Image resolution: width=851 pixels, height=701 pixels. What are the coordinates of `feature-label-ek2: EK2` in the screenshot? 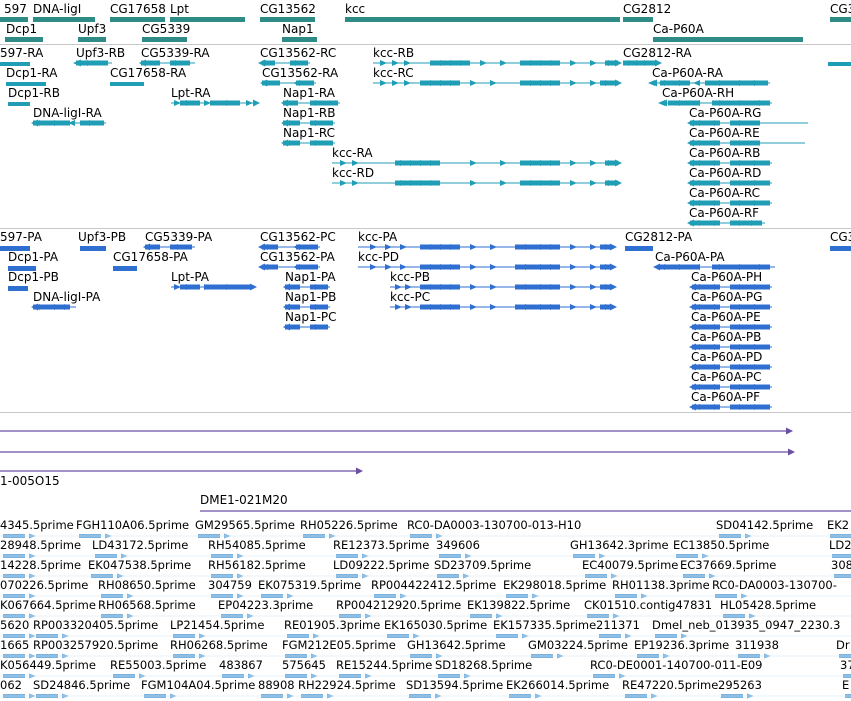 It's located at (838, 525).